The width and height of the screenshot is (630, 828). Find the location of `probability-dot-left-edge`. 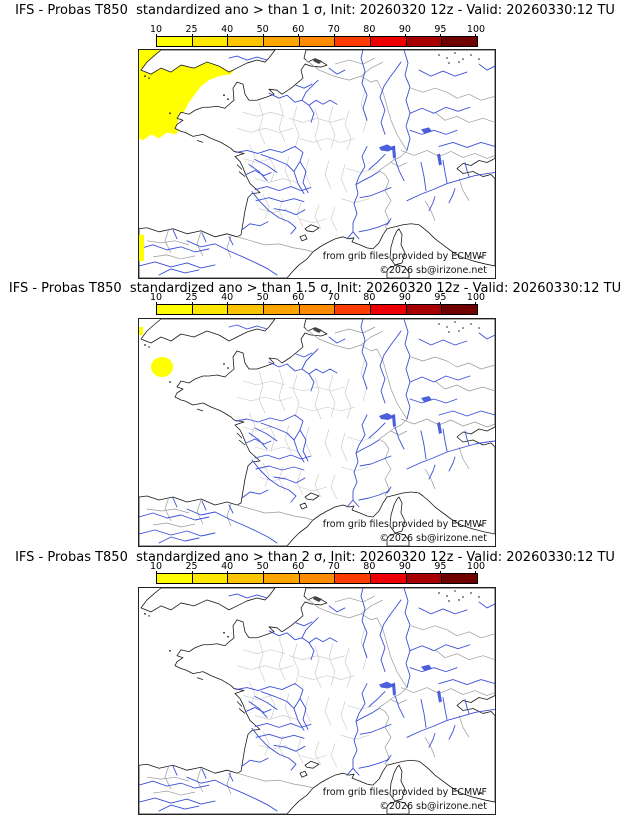

probability-dot-left-edge is located at coordinates (141, 331).